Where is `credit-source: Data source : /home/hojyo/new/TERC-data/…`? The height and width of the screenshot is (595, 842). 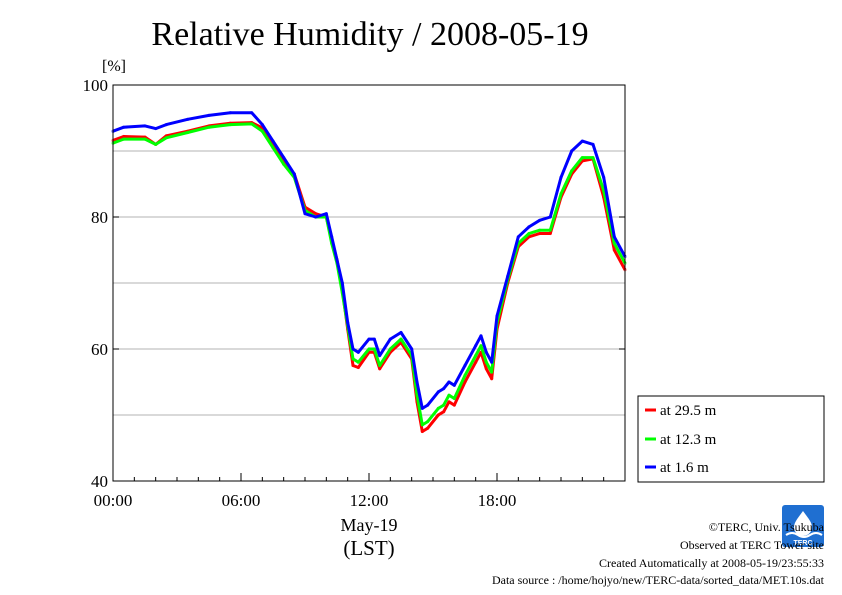 credit-source: Data source : /home/hojyo/new/TERC-data/… is located at coordinates (657, 580).